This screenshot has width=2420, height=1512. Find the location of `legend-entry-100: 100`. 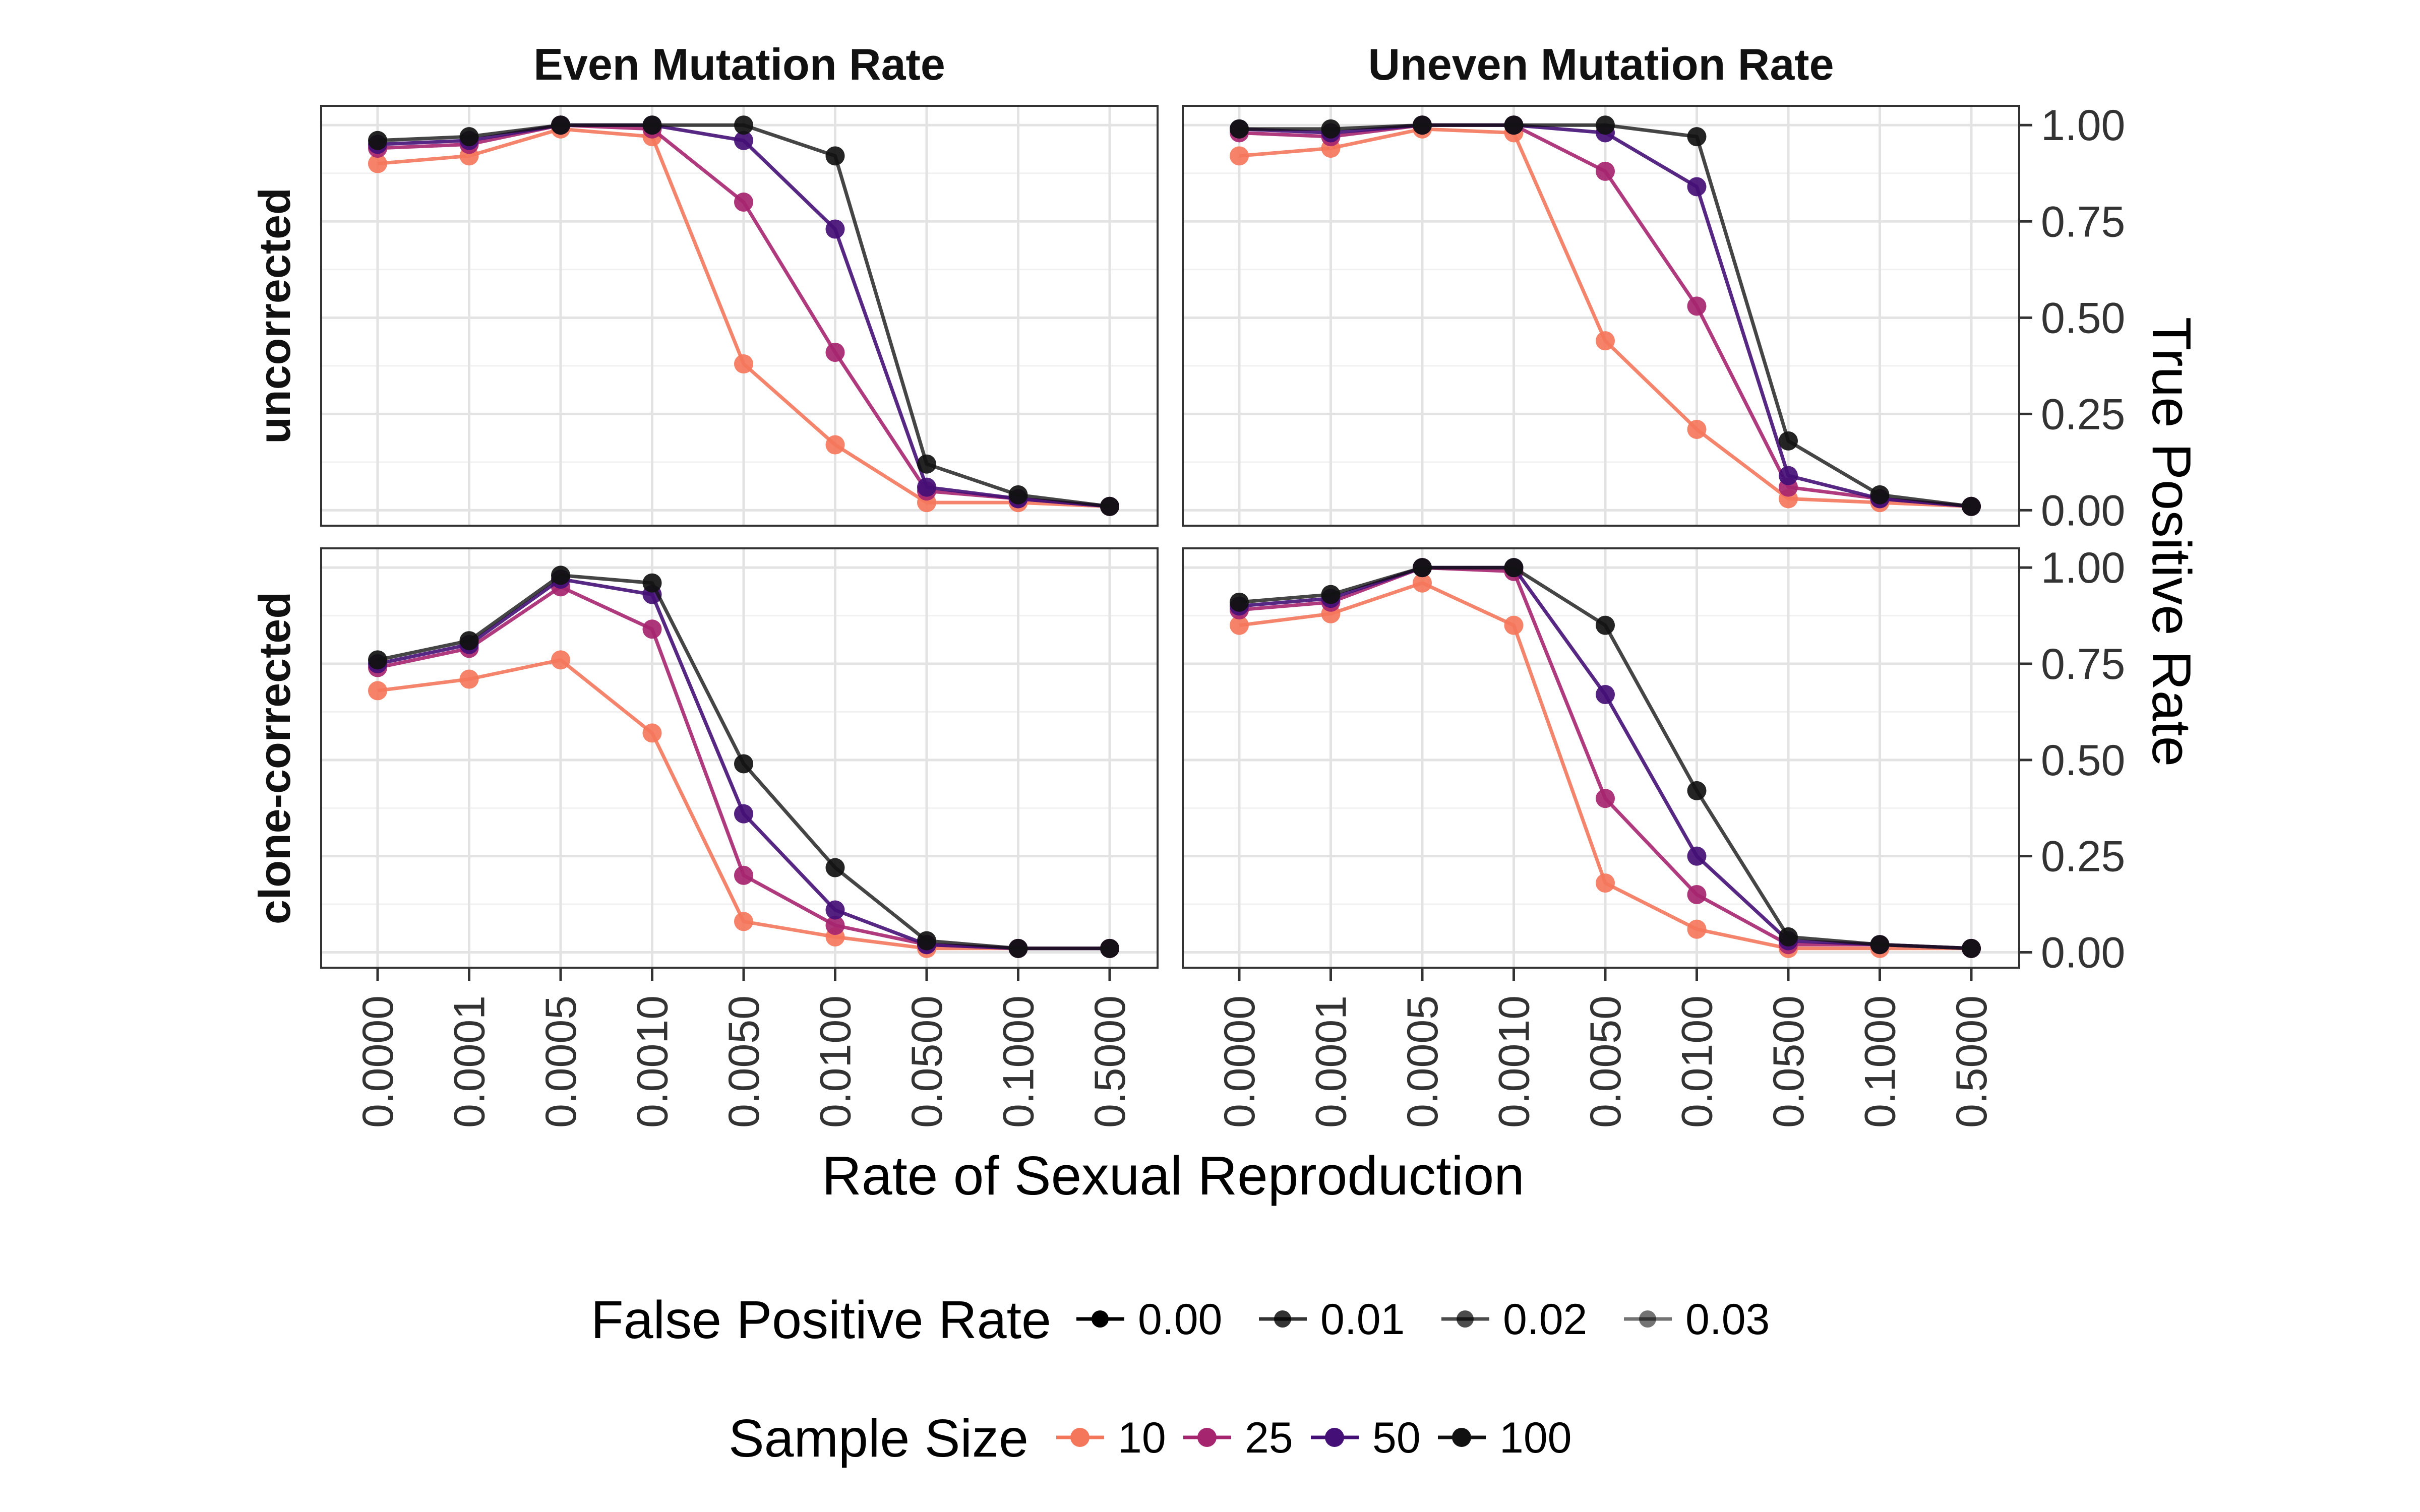

legend-entry-100: 100 is located at coordinates (1505, 1438).